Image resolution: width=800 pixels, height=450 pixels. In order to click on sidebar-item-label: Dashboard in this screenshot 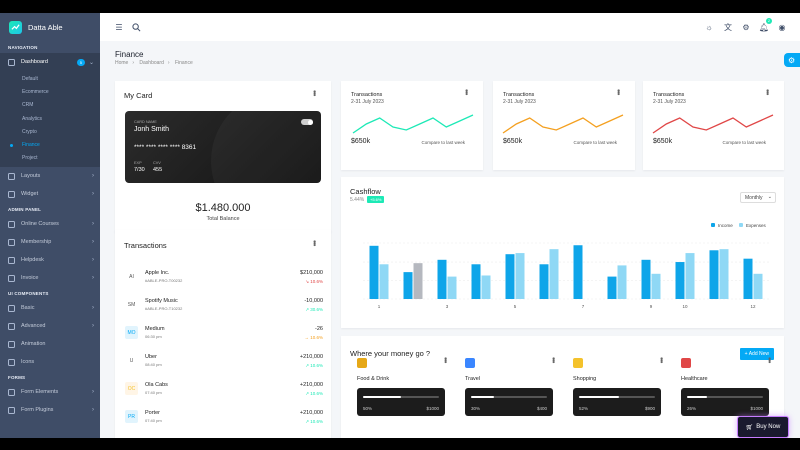, I will do `click(34, 62)`.